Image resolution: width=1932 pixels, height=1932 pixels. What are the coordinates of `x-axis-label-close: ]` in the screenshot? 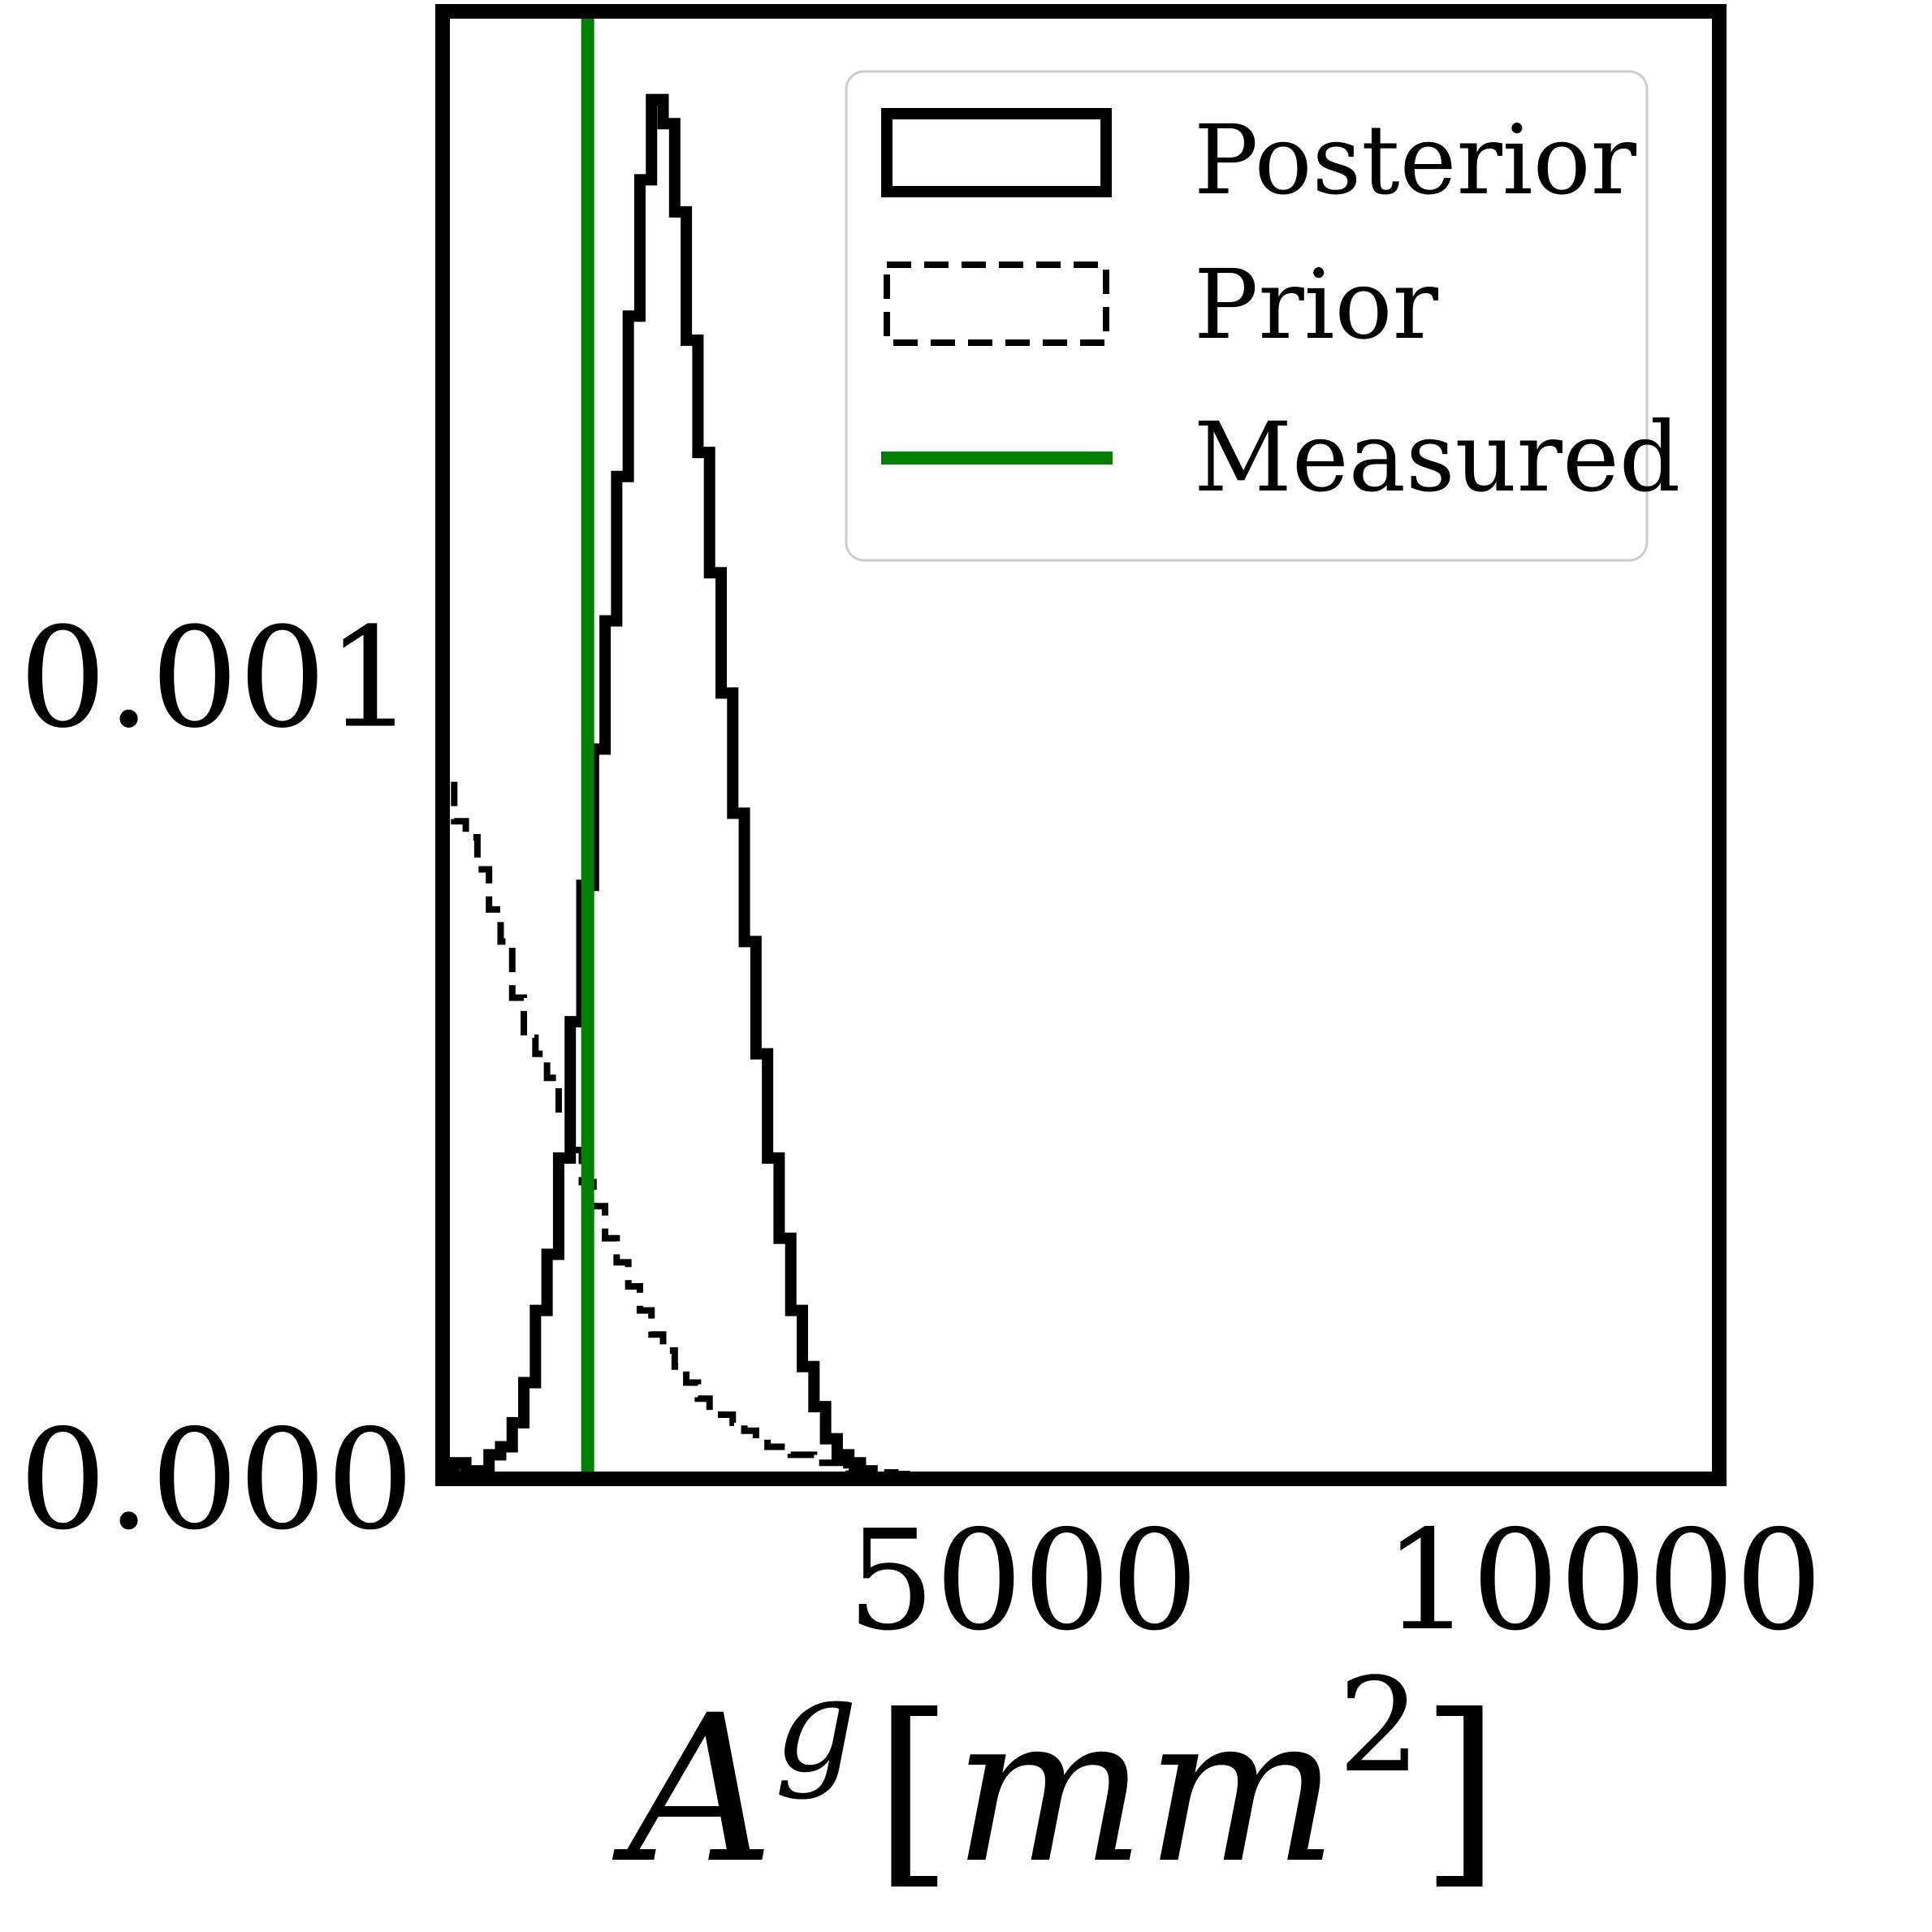 It's located at (1460, 1790).